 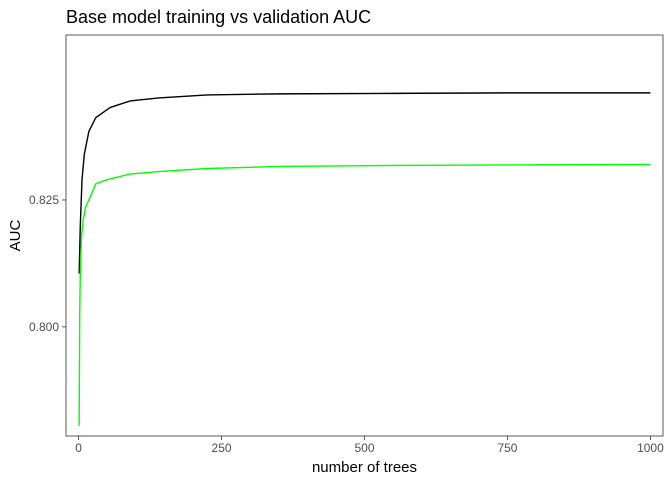 What do you see at coordinates (15, 235) in the screenshot?
I see `y-axis-title: AUC` at bounding box center [15, 235].